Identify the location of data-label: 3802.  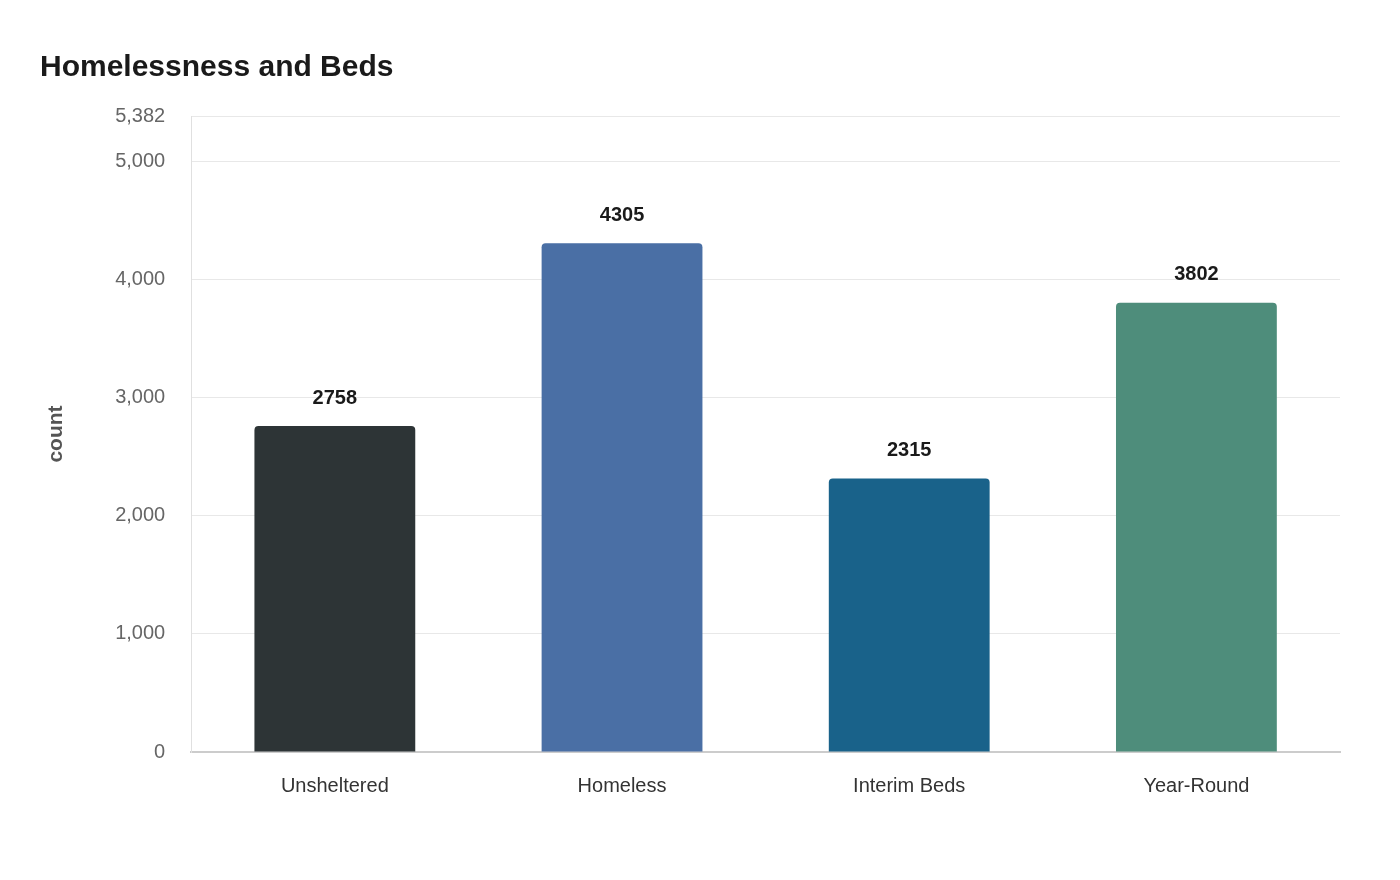
(1196, 273).